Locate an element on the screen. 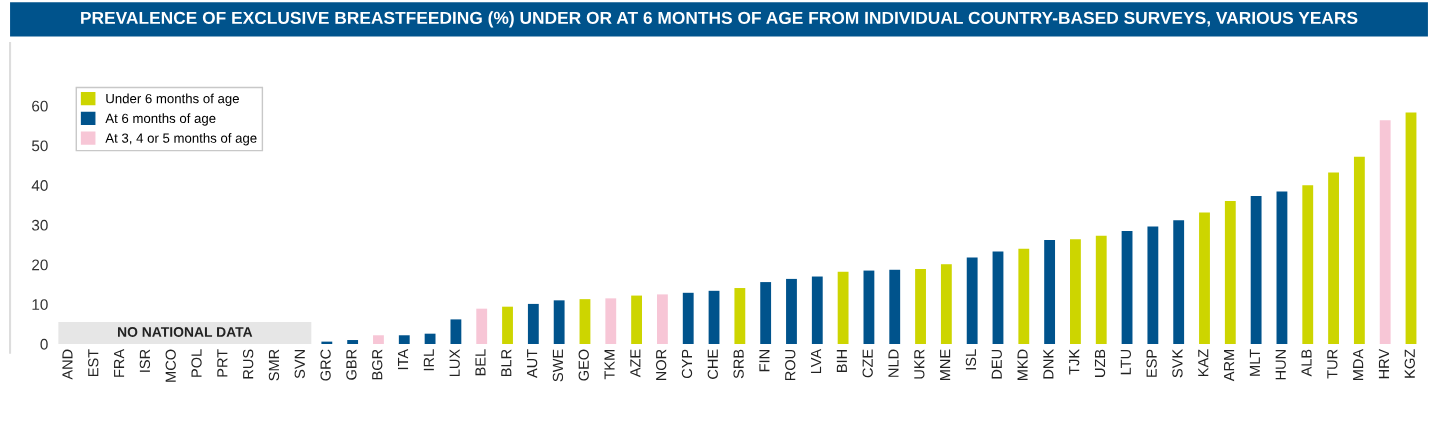  x-tick-label: MLT is located at coordinates (1254, 362).